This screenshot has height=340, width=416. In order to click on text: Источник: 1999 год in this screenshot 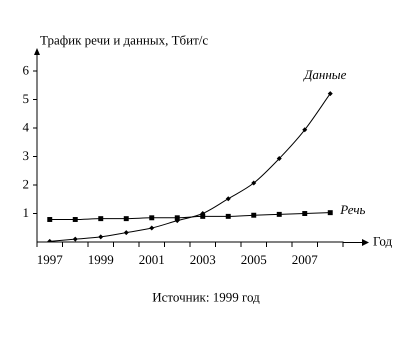, I will do `click(206, 296)`.